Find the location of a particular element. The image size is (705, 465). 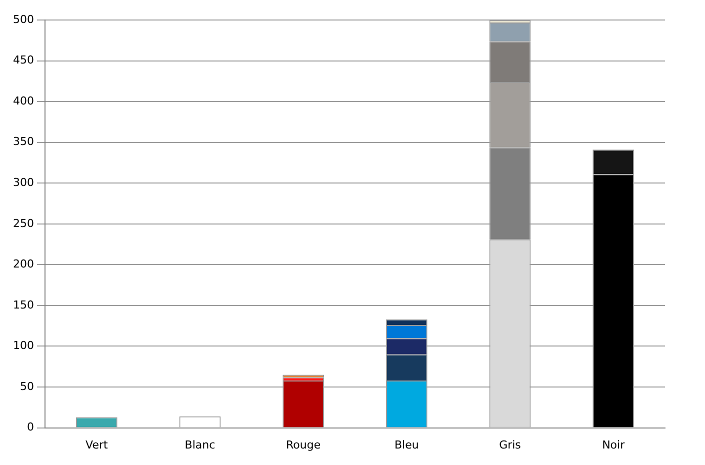

x-tick-label: Noir is located at coordinates (614, 445).